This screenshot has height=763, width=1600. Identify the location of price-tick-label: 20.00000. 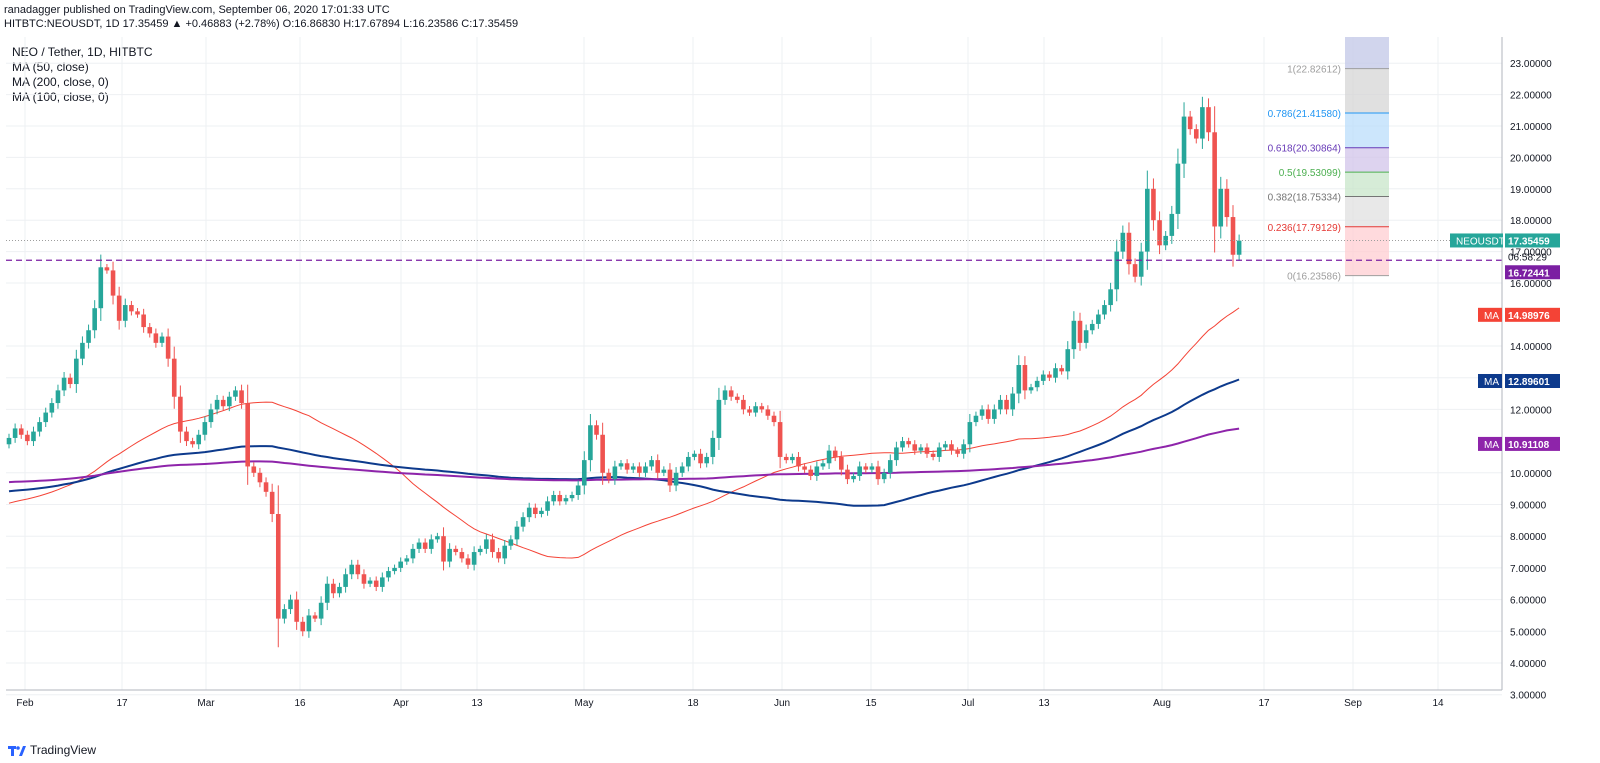
(1531, 158).